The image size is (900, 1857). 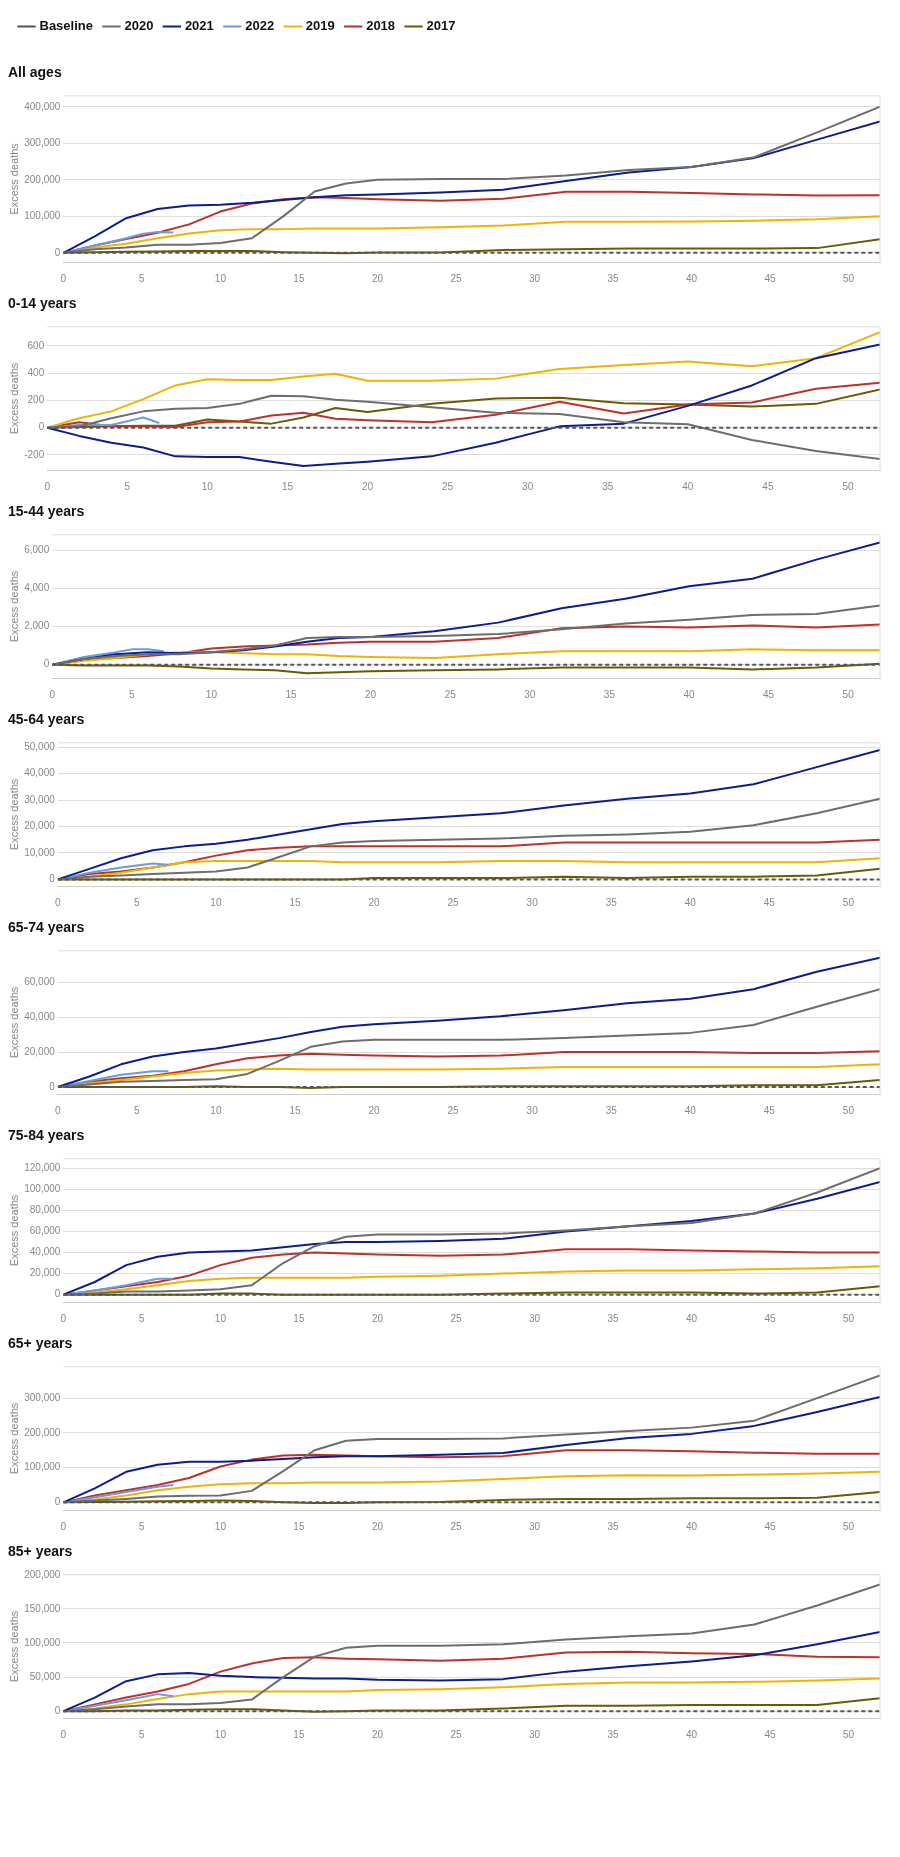 I want to click on y-tick-label: 400,000, so click(x=42, y=106).